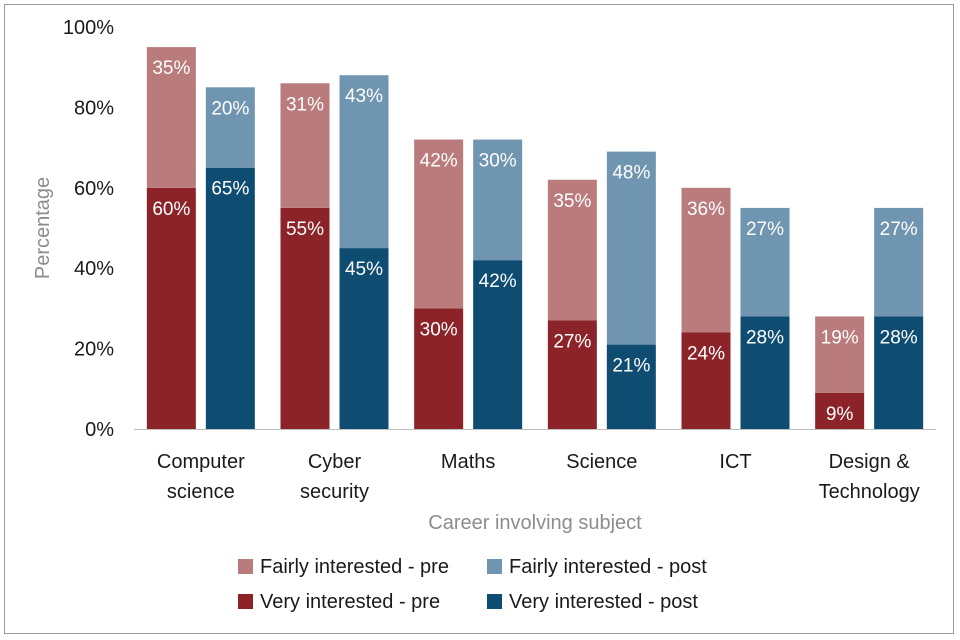 The image size is (960, 640). I want to click on data-label: 65%, so click(230, 189).